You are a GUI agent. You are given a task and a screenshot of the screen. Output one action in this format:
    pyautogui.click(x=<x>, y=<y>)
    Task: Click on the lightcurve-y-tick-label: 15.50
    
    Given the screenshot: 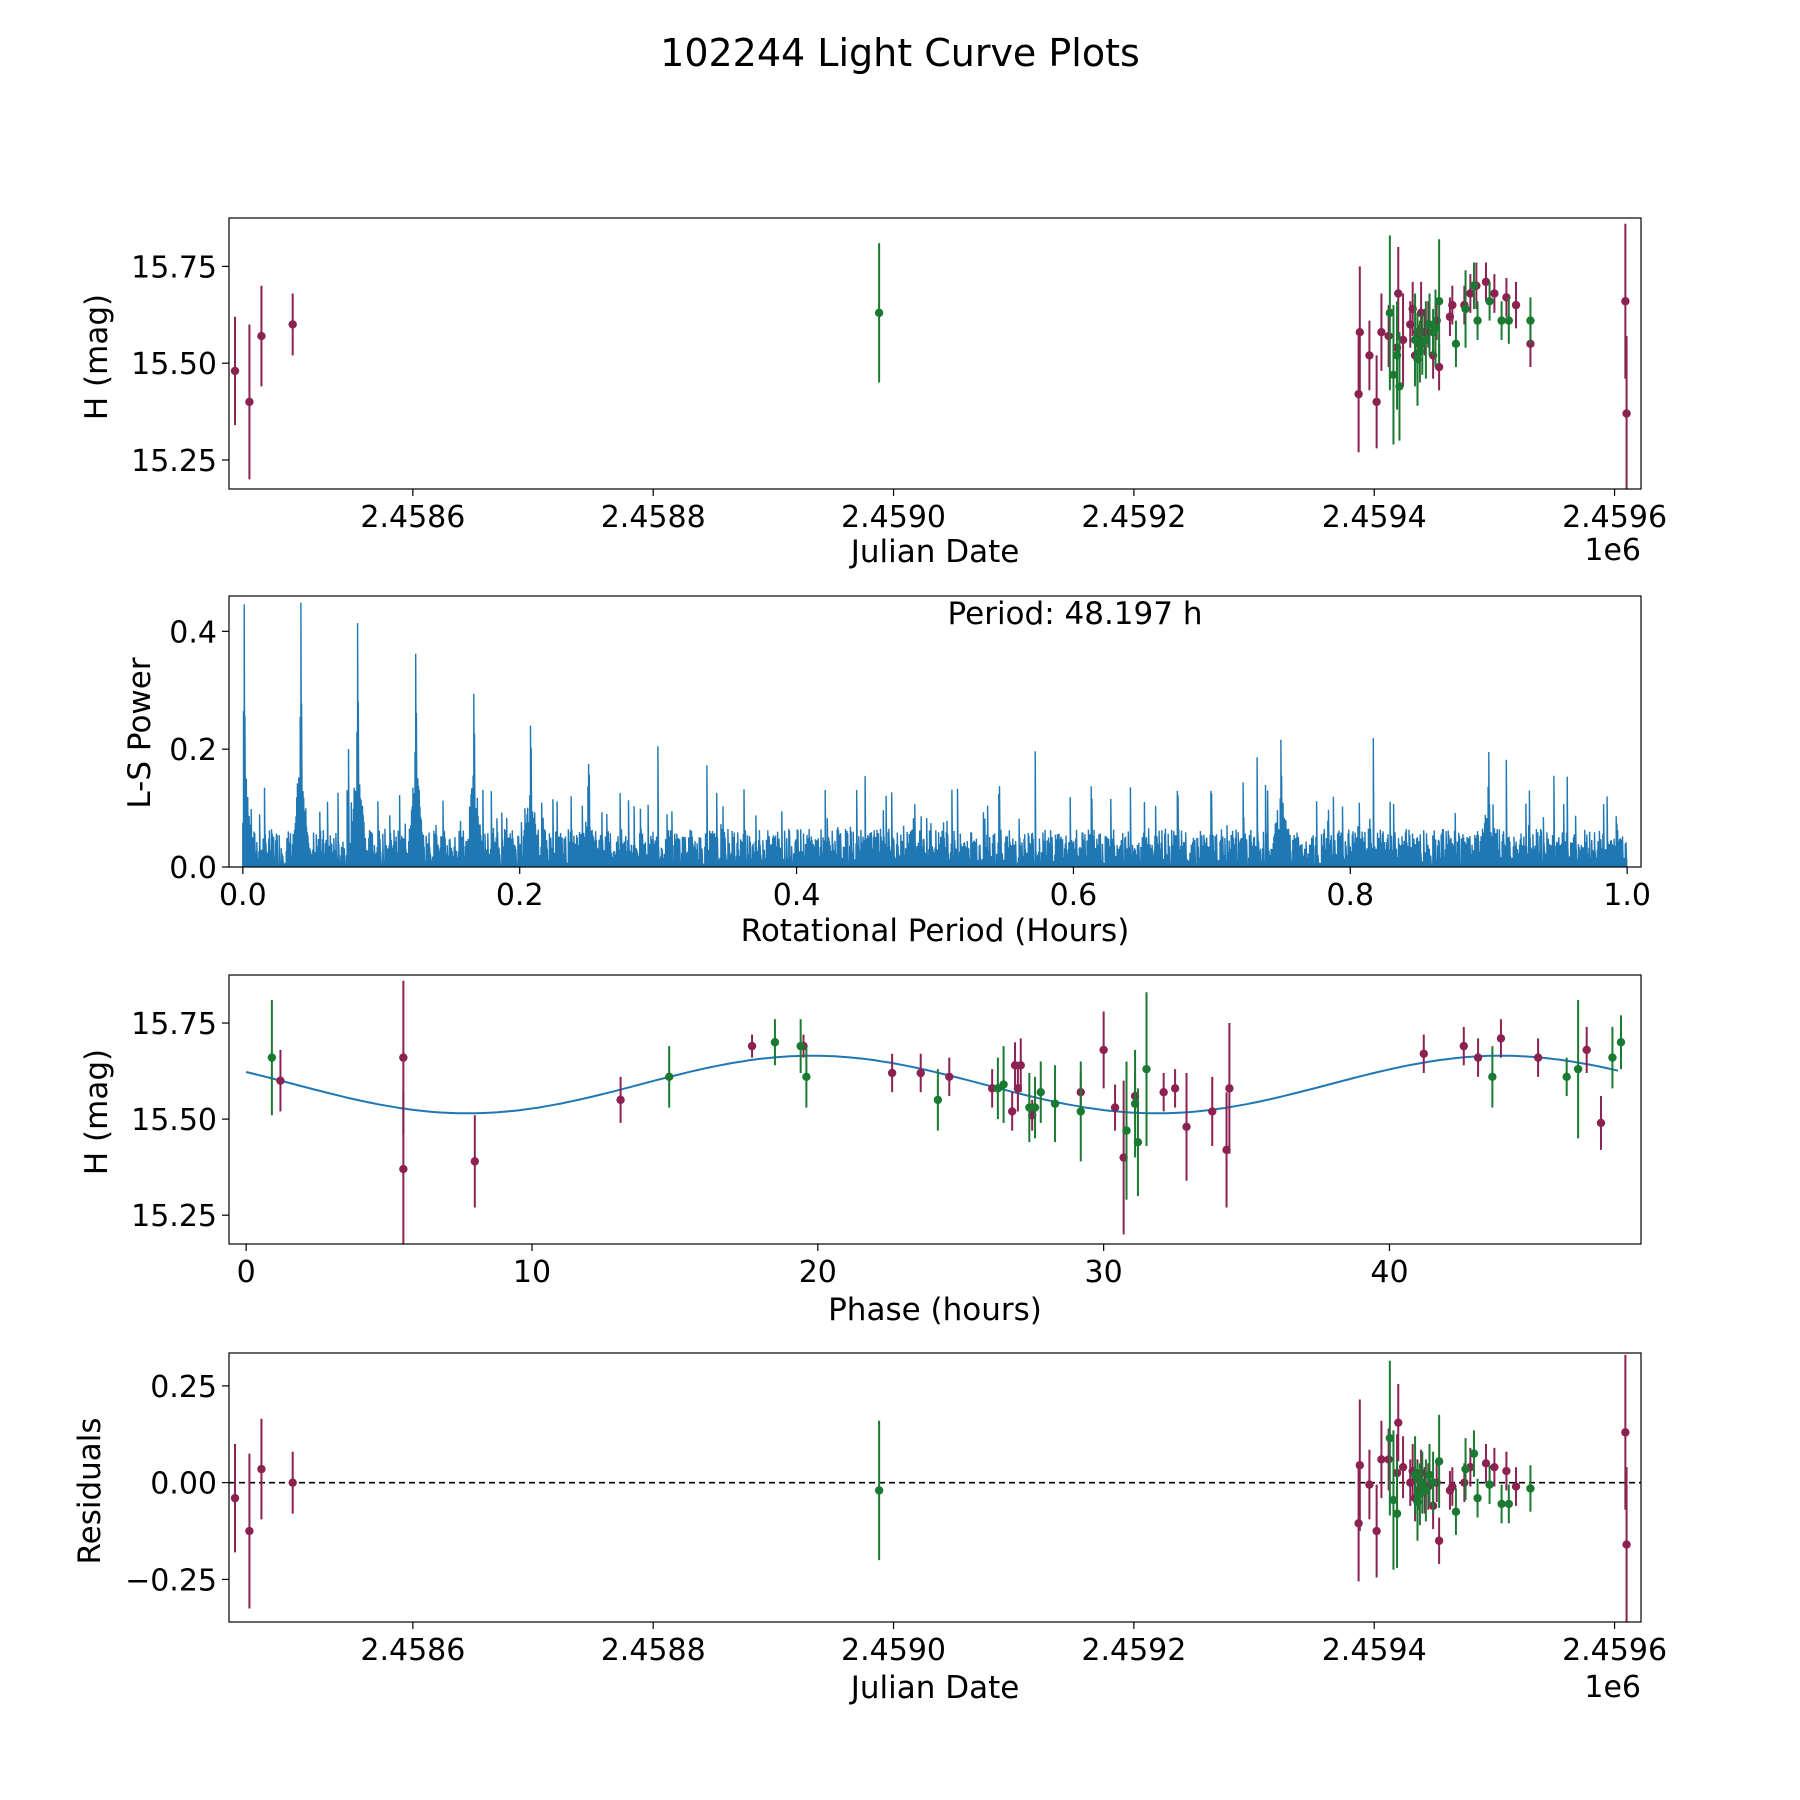 What is the action you would take?
    pyautogui.click(x=174, y=364)
    